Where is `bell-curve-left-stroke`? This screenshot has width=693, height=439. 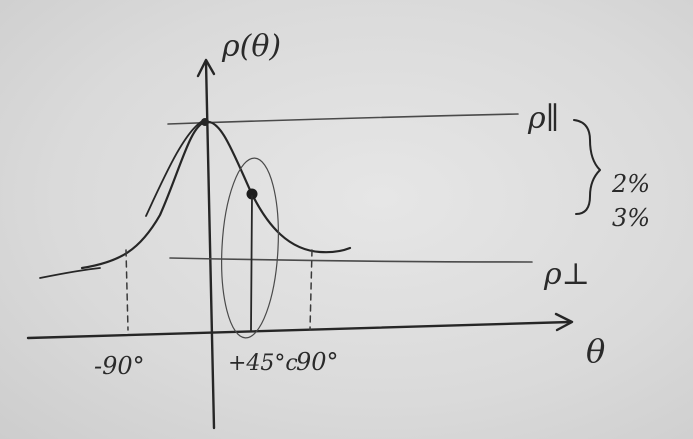 bell-curve-left-stroke is located at coordinates (175, 168).